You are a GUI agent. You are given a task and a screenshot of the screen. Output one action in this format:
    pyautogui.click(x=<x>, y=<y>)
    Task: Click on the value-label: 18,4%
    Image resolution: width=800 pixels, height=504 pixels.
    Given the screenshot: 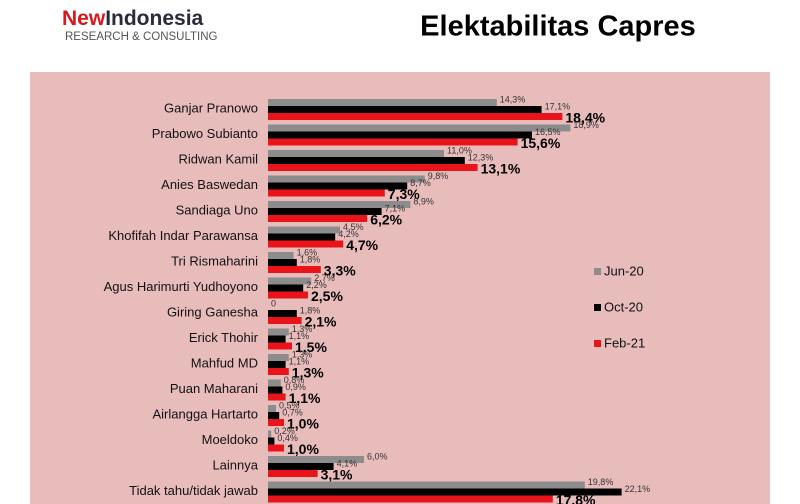 What is the action you would take?
    pyautogui.click(x=585, y=118)
    